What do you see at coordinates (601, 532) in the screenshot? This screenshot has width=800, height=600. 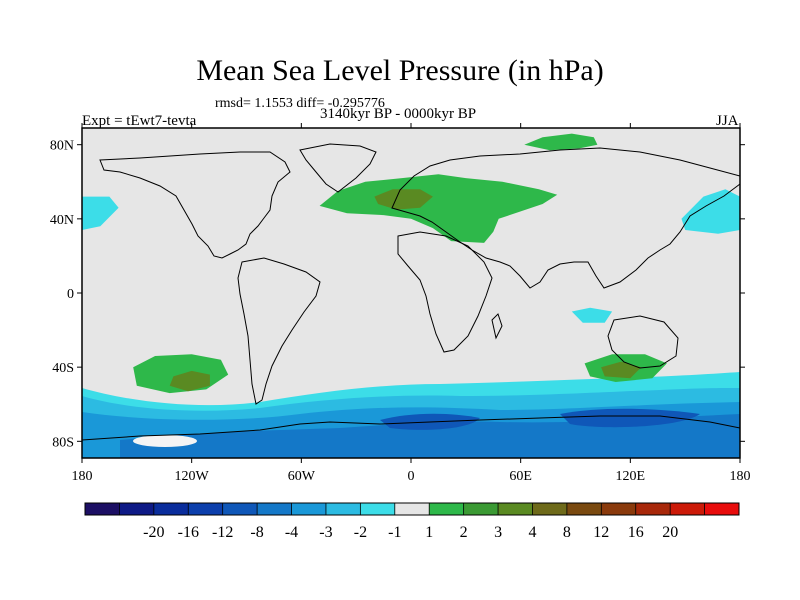 I see `colorbar-label: 12` at bounding box center [601, 532].